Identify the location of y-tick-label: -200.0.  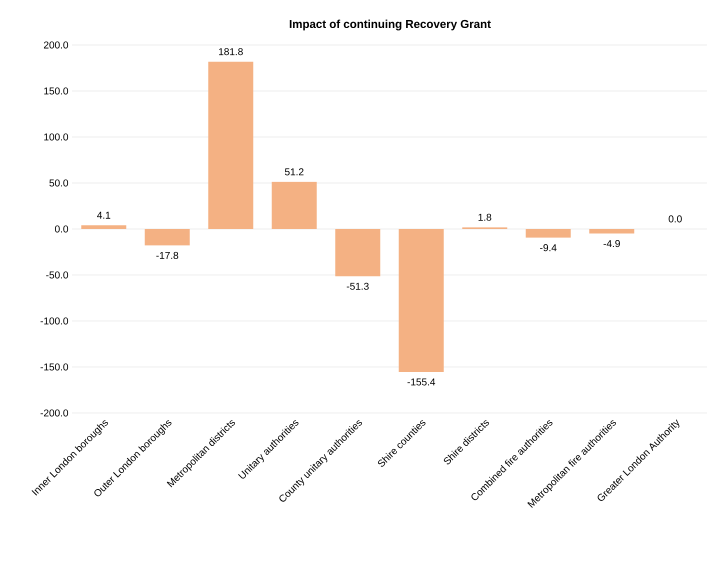
(54, 413).